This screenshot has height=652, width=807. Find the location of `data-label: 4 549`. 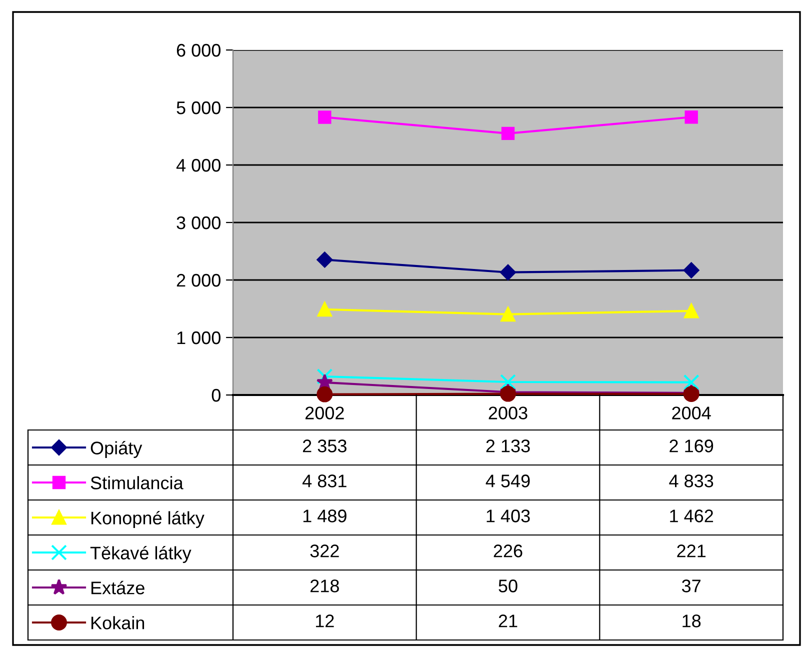

data-label: 4 549 is located at coordinates (508, 481).